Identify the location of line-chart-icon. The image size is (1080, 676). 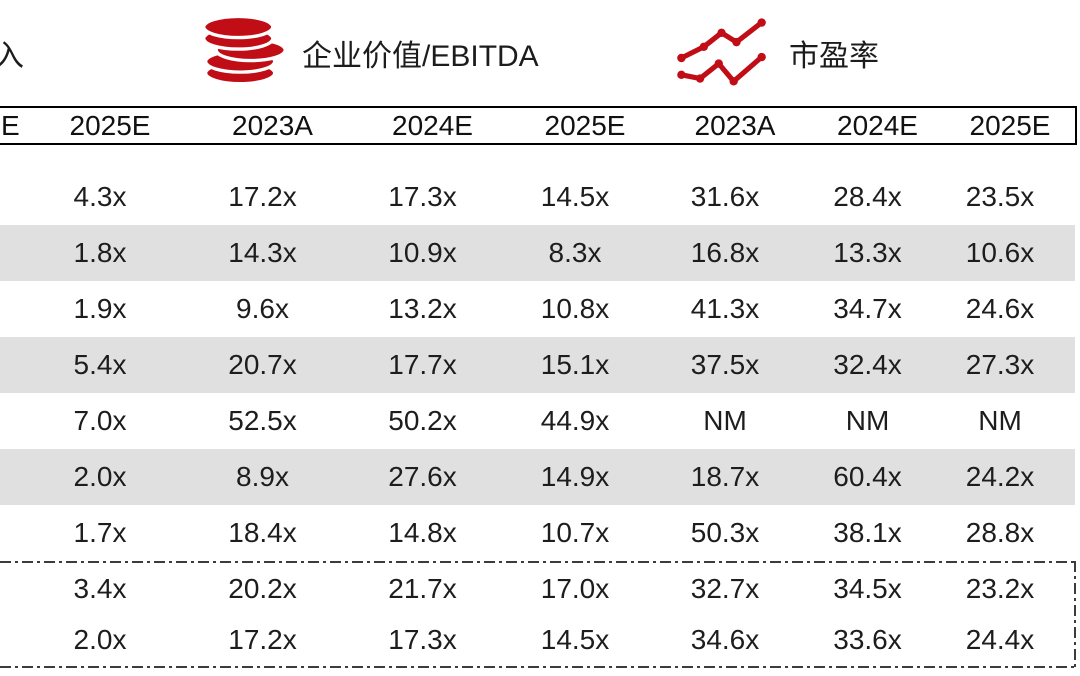
(721, 52).